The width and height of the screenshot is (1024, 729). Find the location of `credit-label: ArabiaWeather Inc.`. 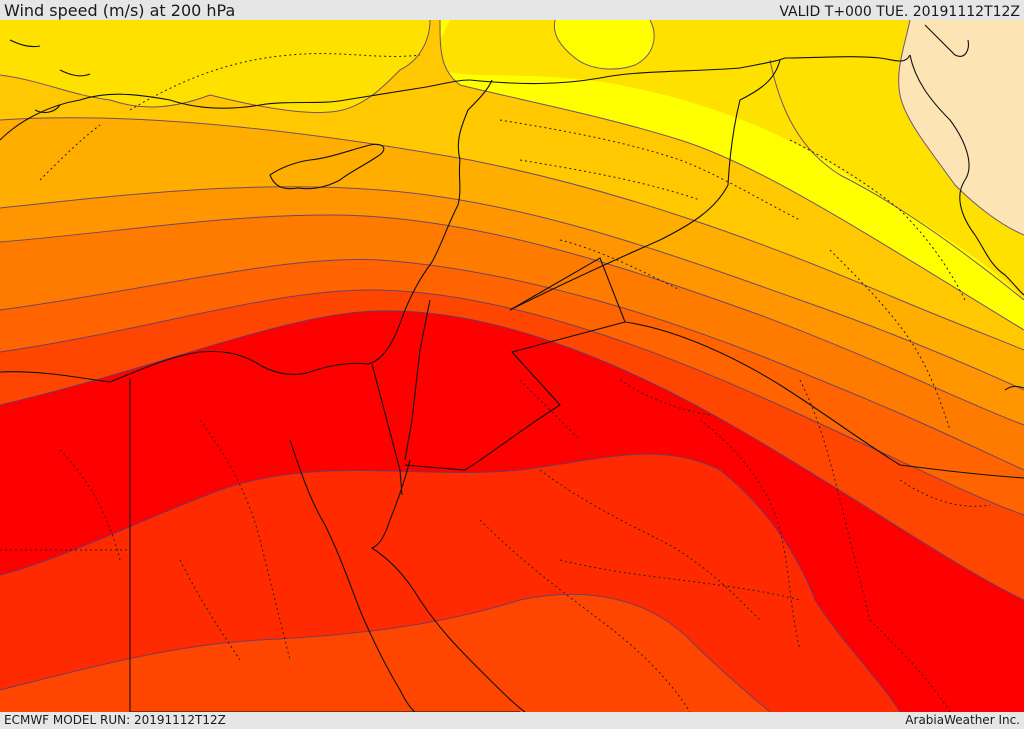

credit-label: ArabiaWeather Inc. is located at coordinates (962, 720).